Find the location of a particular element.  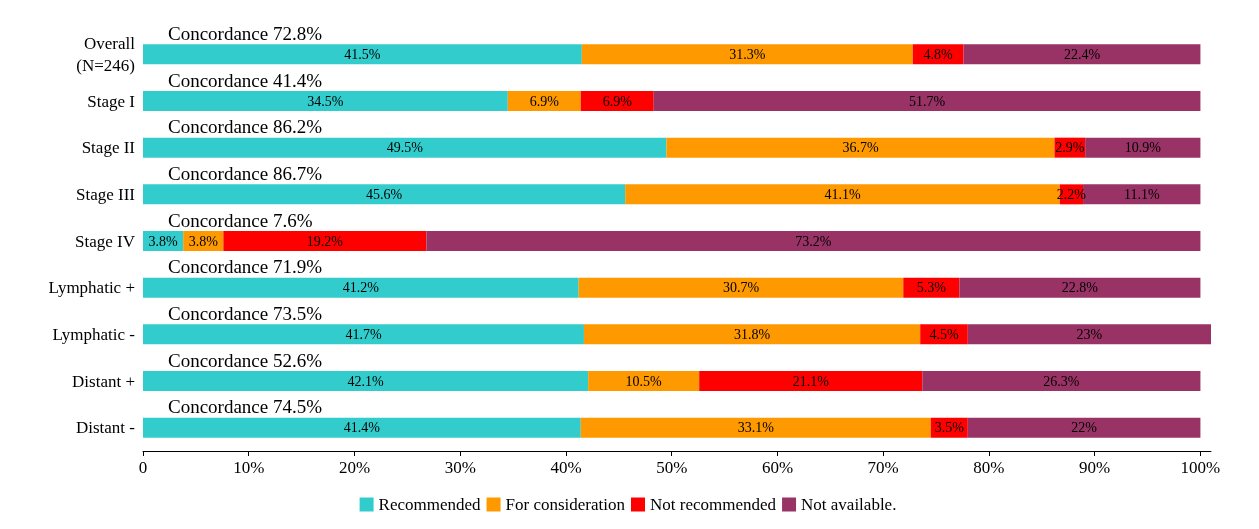

data-label: 10.9% is located at coordinates (1143, 148).